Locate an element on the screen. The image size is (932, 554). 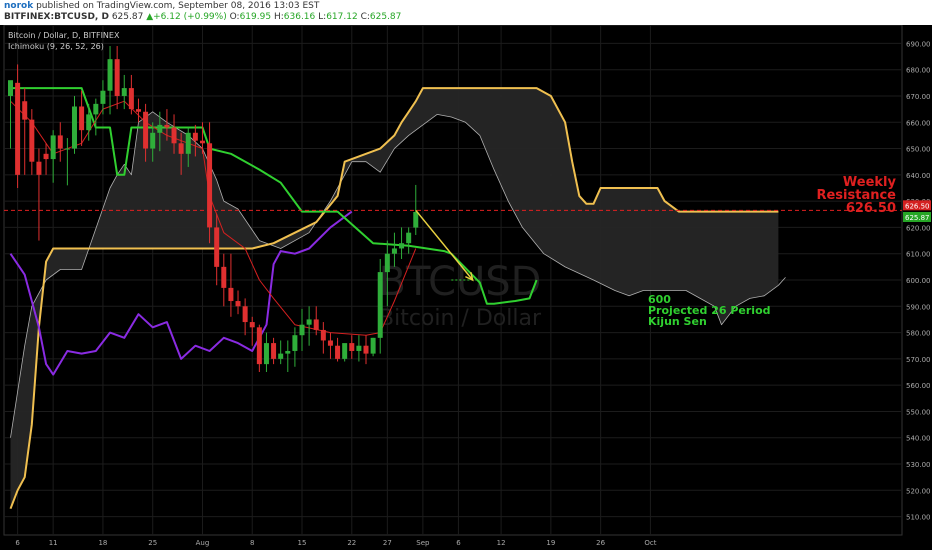
x-tick-label: 19 is located at coordinates (550, 543).